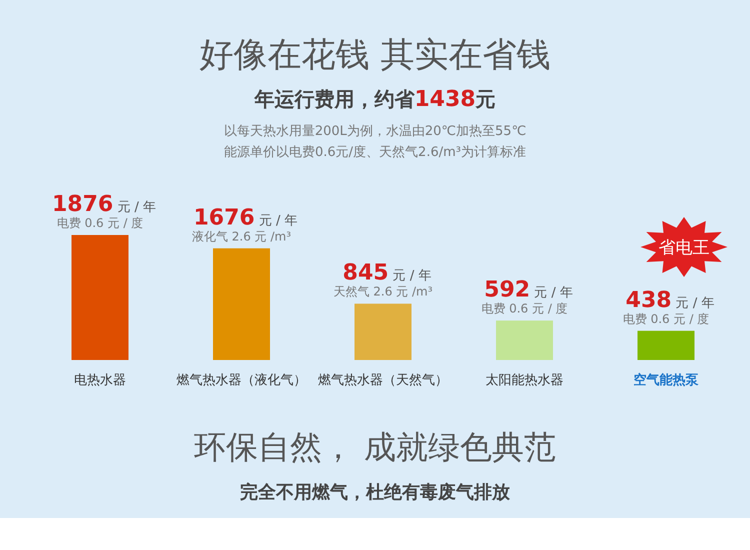  Describe the element at coordinates (242, 236) in the screenshot. I see `annotation: 液化气 2.6 元 /m³` at that location.